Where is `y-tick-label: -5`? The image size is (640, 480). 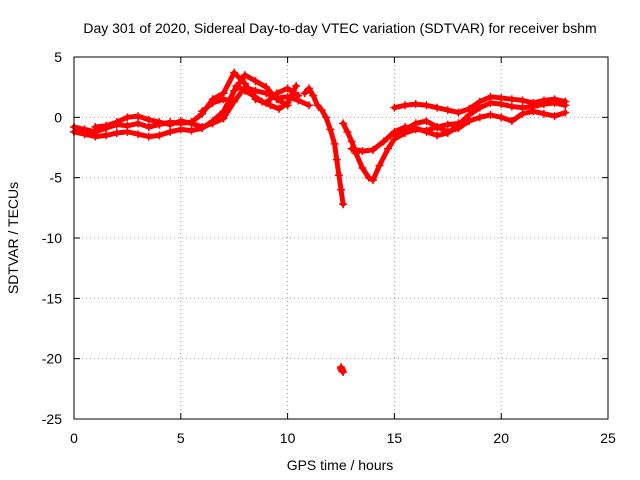 y-tick-label: -5 is located at coordinates (56, 178).